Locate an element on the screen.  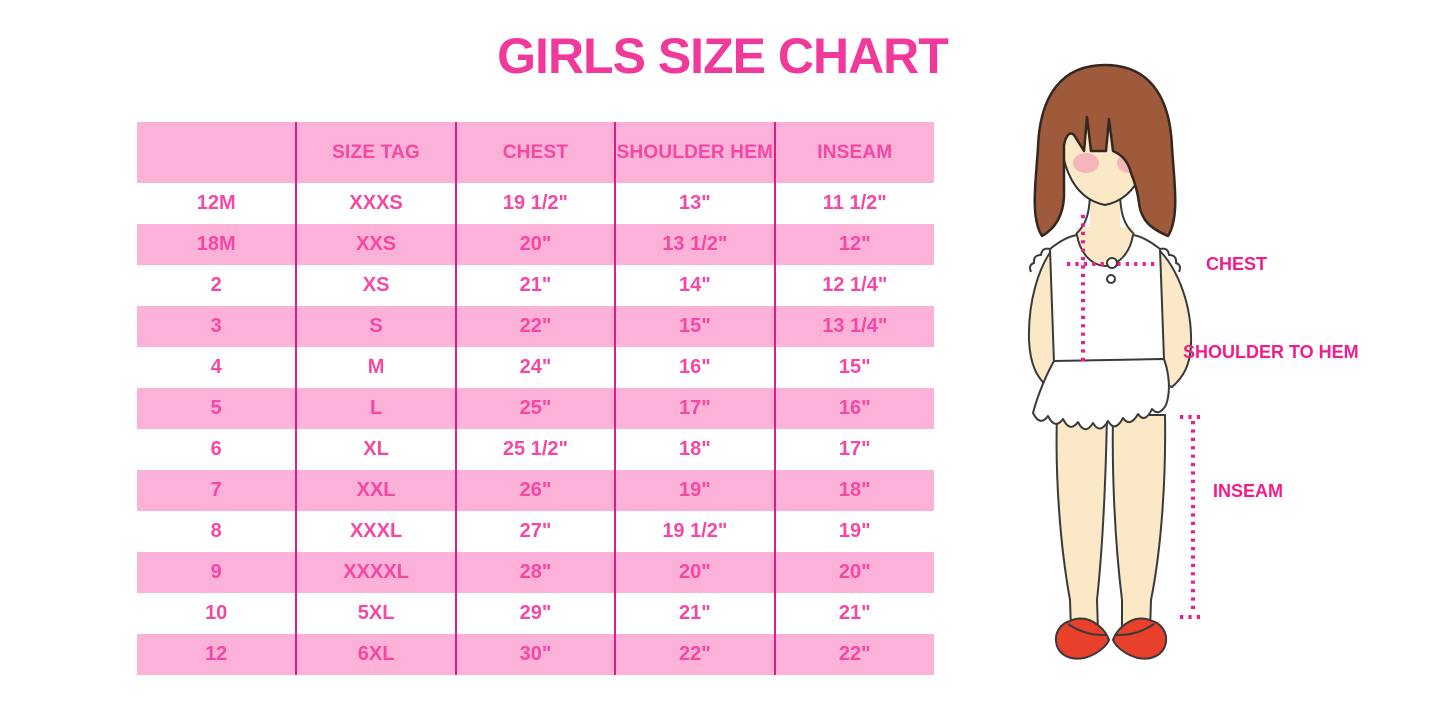
shoulder-hem-cell: 20" is located at coordinates (694, 572).